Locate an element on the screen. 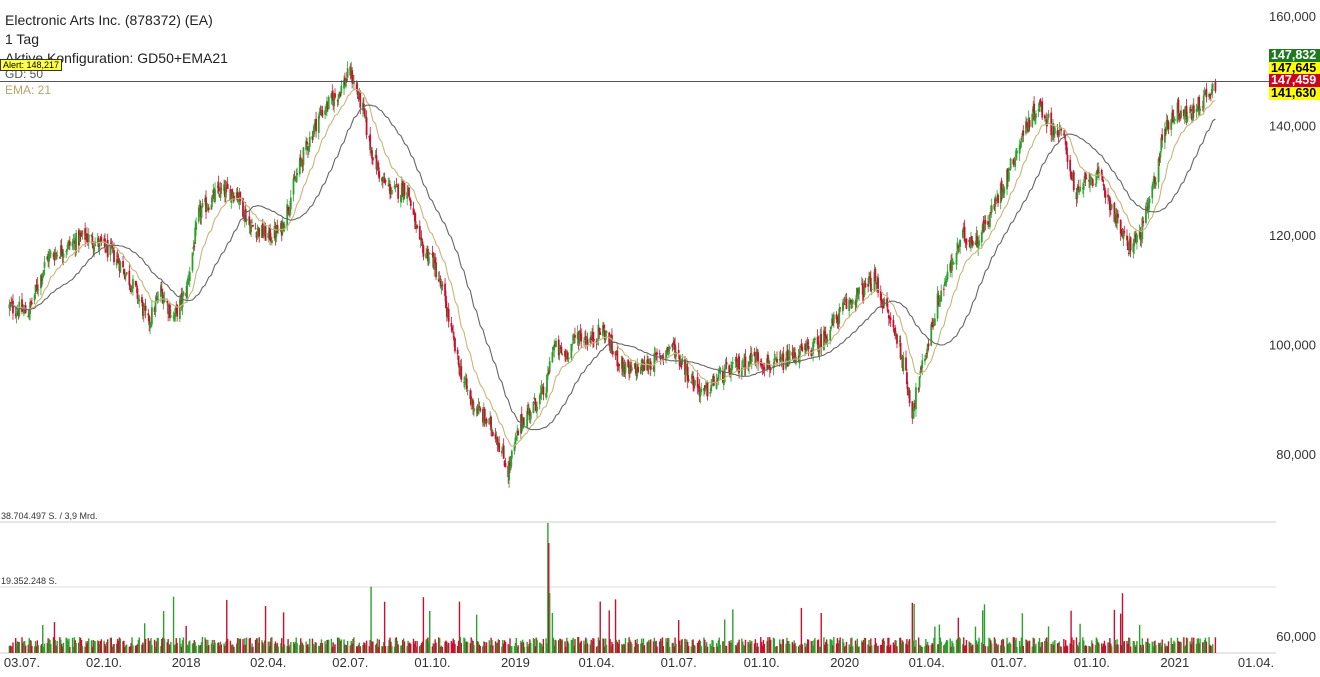 The height and width of the screenshot is (677, 1320). price-tag-ema: 147,645 is located at coordinates (1294, 68).